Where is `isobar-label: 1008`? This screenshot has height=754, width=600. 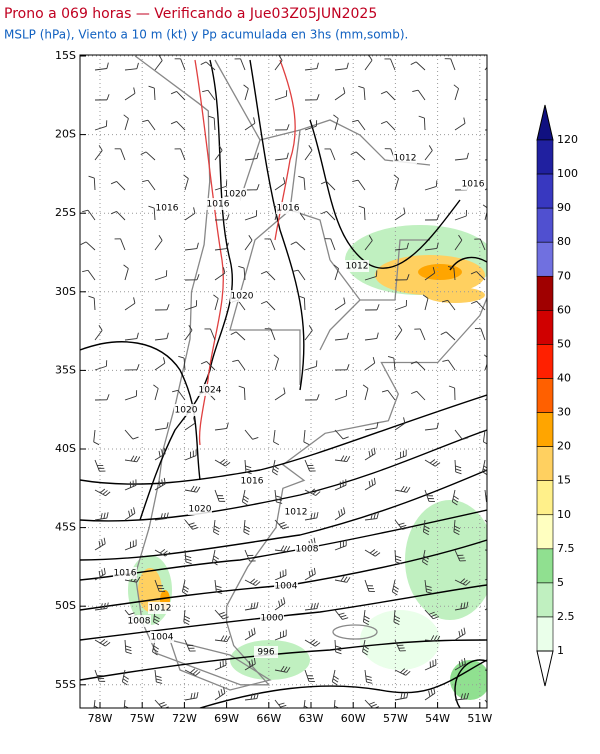
isobar-label: 1008 is located at coordinates (307, 550).